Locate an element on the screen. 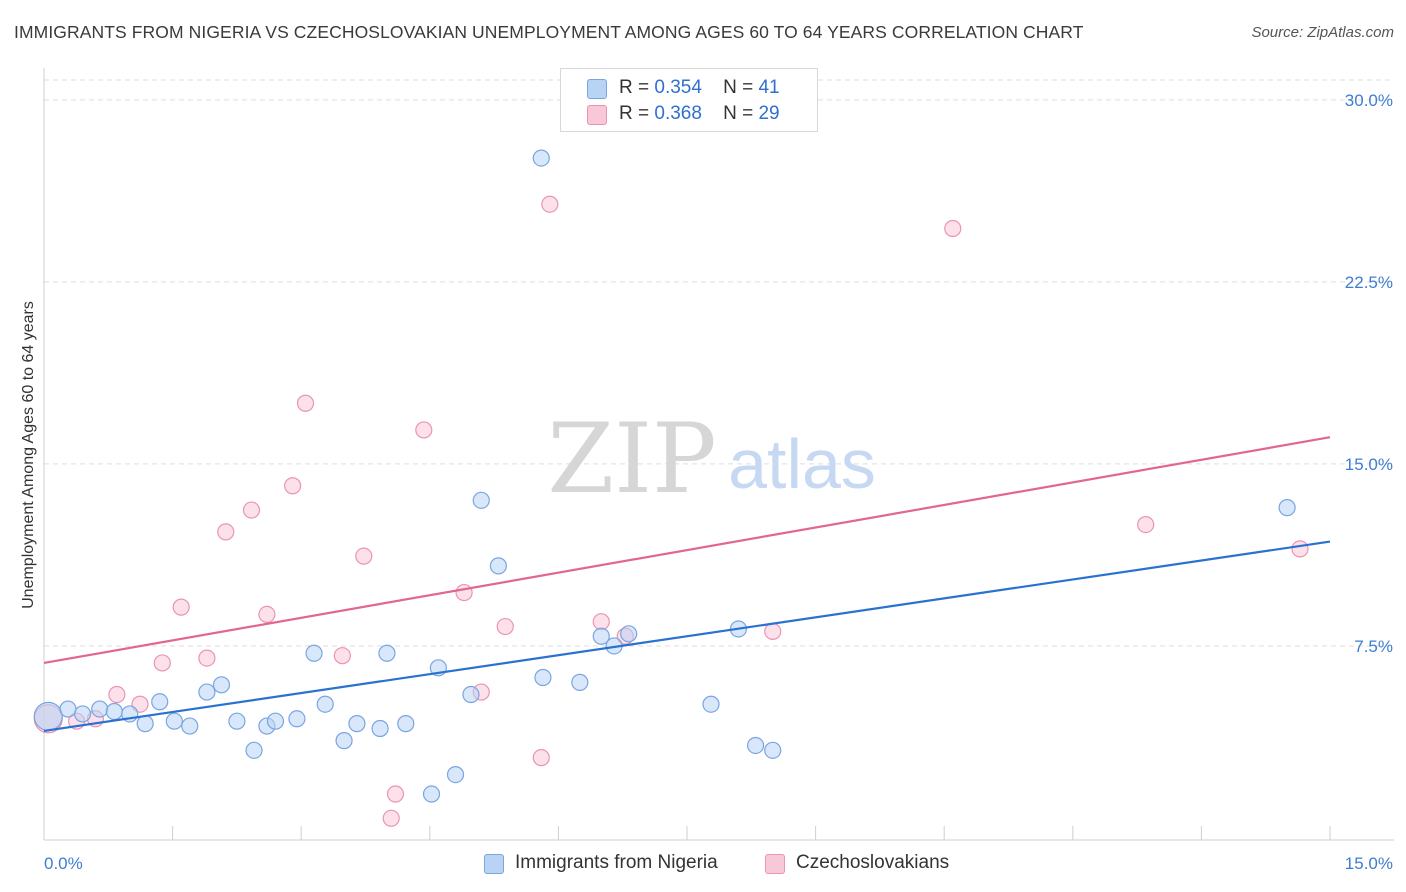 This screenshot has height=892, width=1406. bottom-label-czech: Czechoslovakians is located at coordinates (873, 862).